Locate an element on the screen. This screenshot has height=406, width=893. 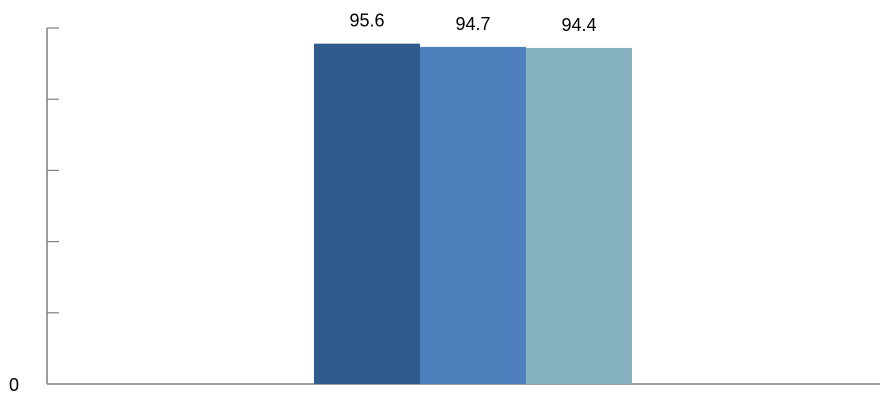
data-label-series-2: 94.7 is located at coordinates (472, 24).